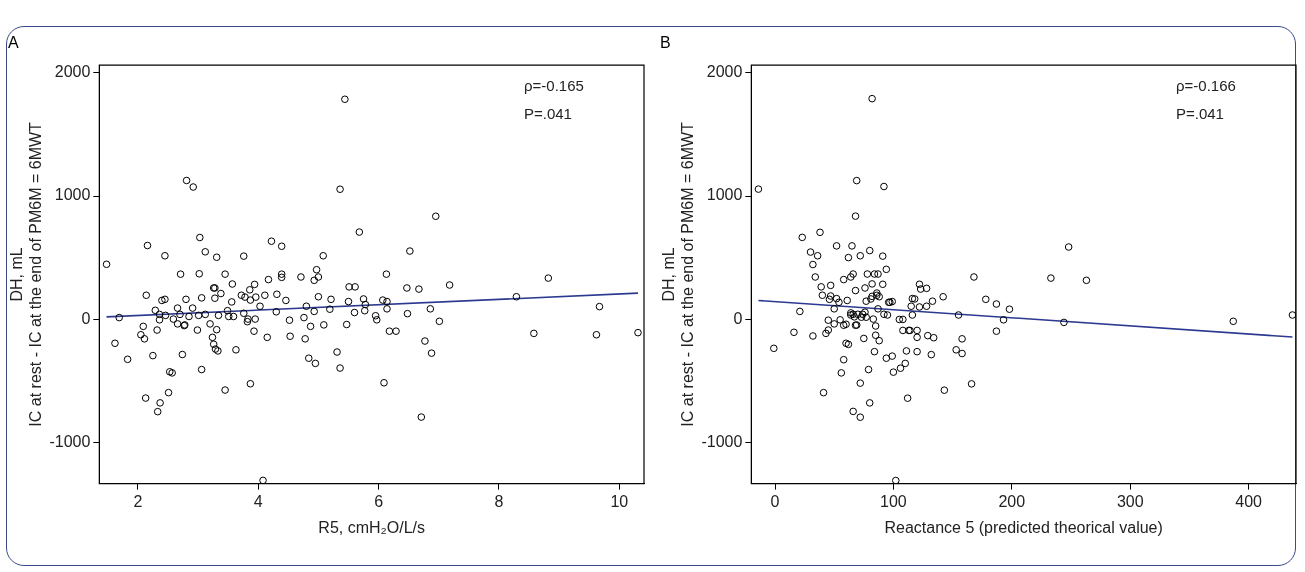  Describe the element at coordinates (499, 501) in the screenshot. I see `x-tick-label: 8` at that location.